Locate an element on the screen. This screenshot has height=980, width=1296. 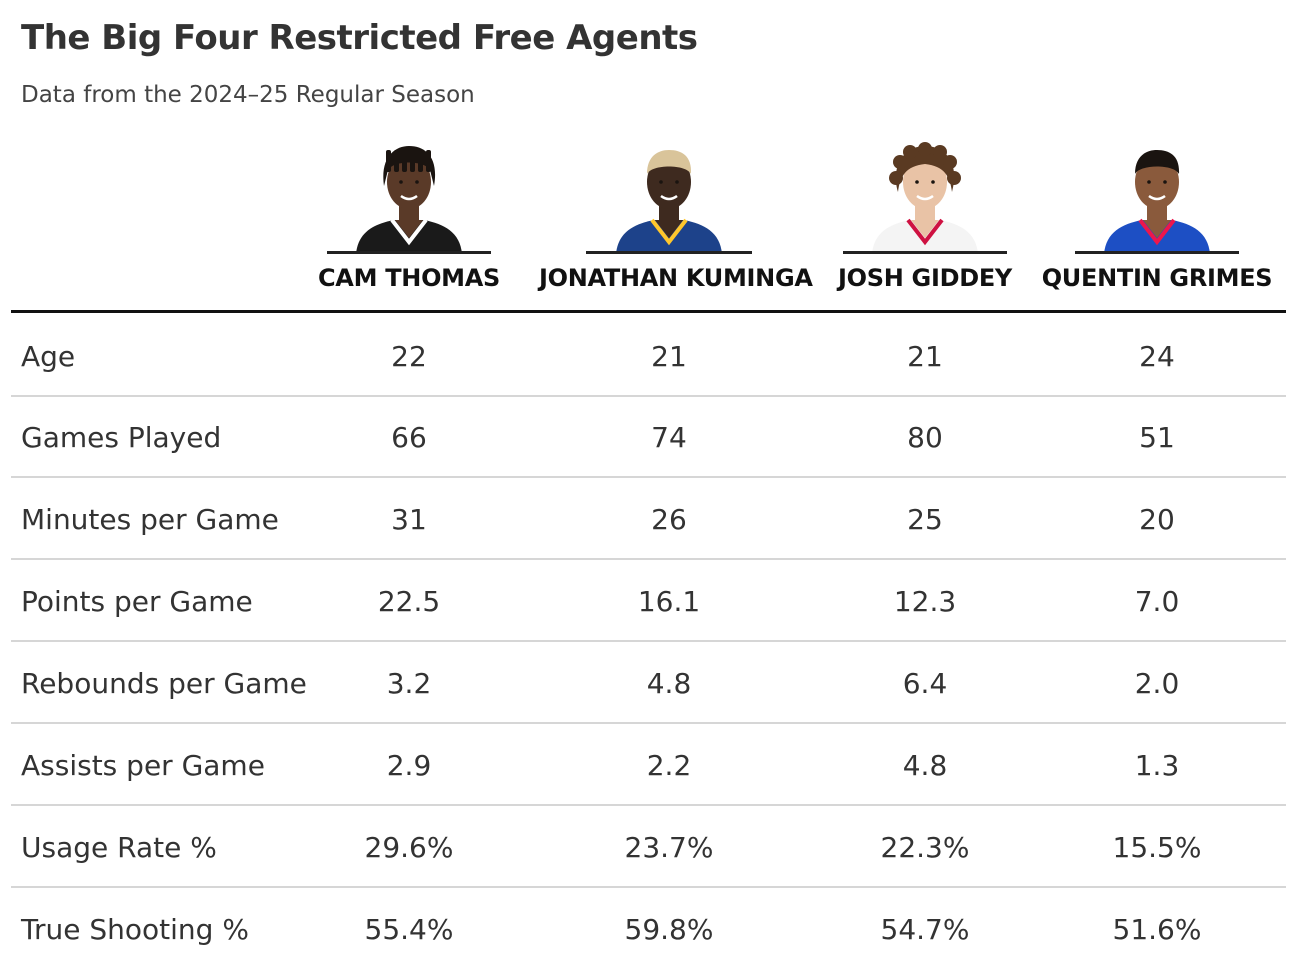
row-label: Points per Game is located at coordinates (137, 601).